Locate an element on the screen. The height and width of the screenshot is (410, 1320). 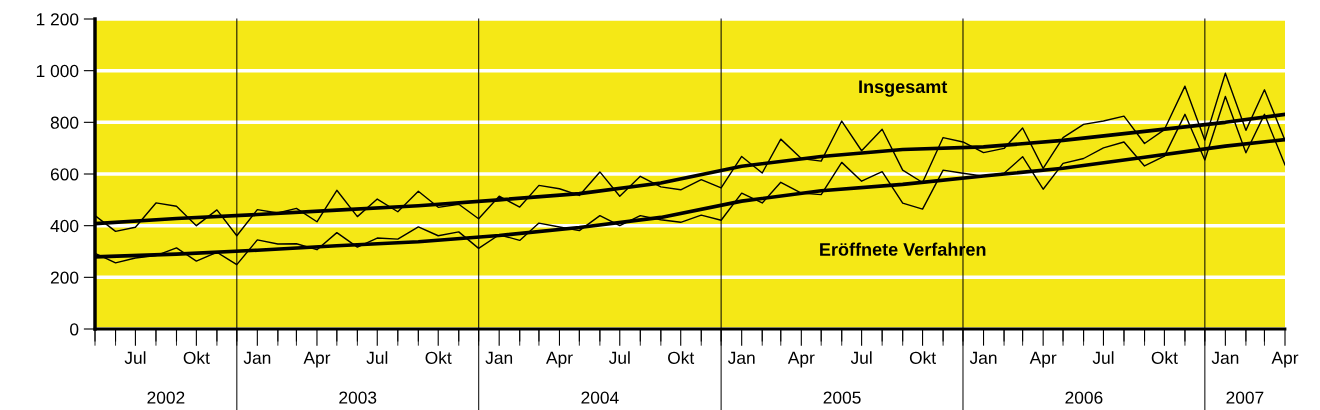
text: 2005 is located at coordinates (842, 397).